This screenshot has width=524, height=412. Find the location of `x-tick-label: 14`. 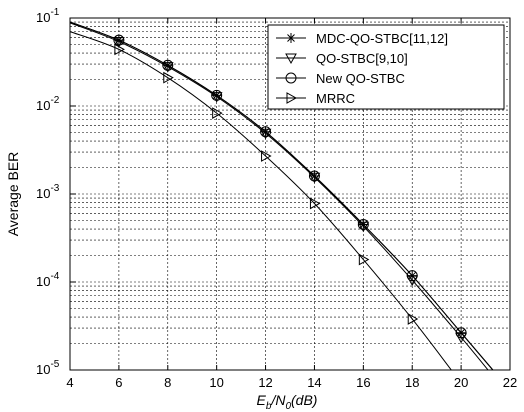

x-tick-label: 14 is located at coordinates (314, 382).